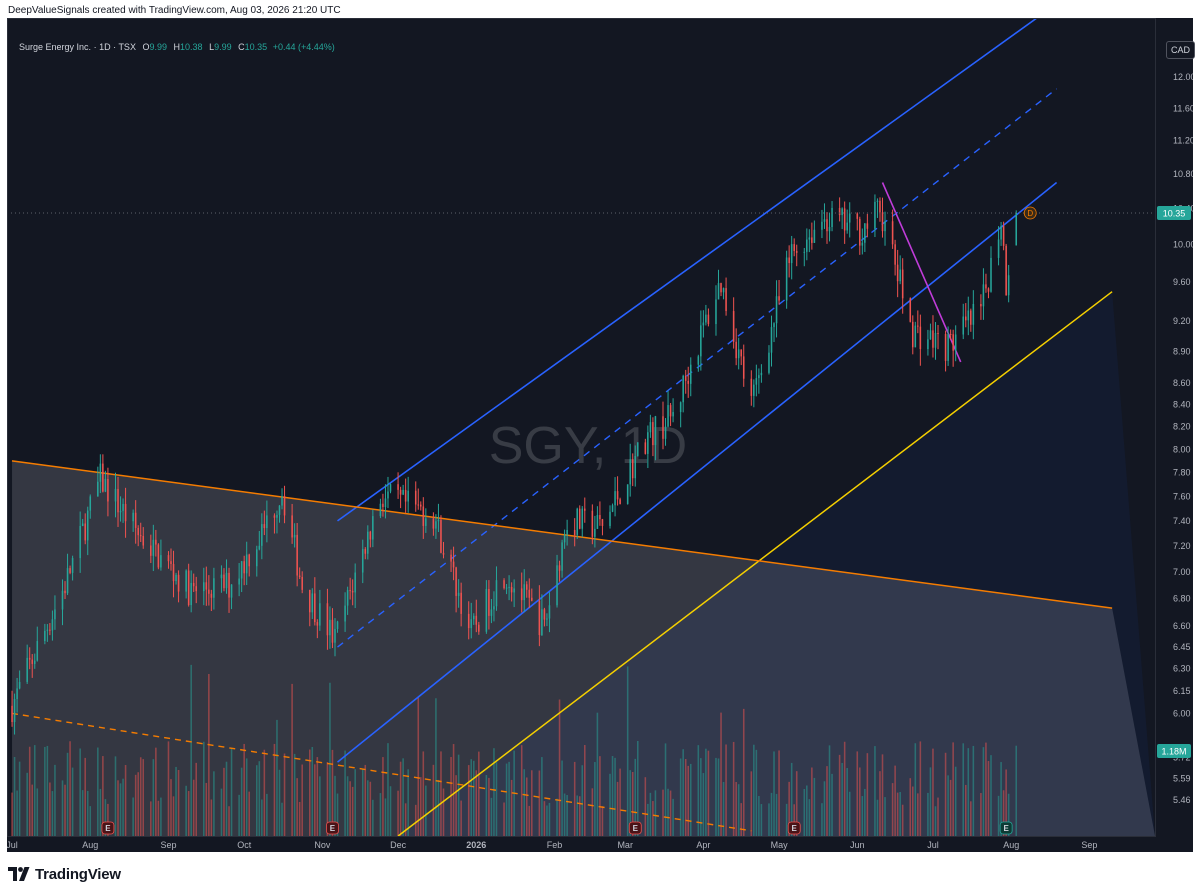 This screenshot has height=895, width=1200. Describe the element at coordinates (12, 845) in the screenshot. I see `time-tick-label: Jul` at that location.